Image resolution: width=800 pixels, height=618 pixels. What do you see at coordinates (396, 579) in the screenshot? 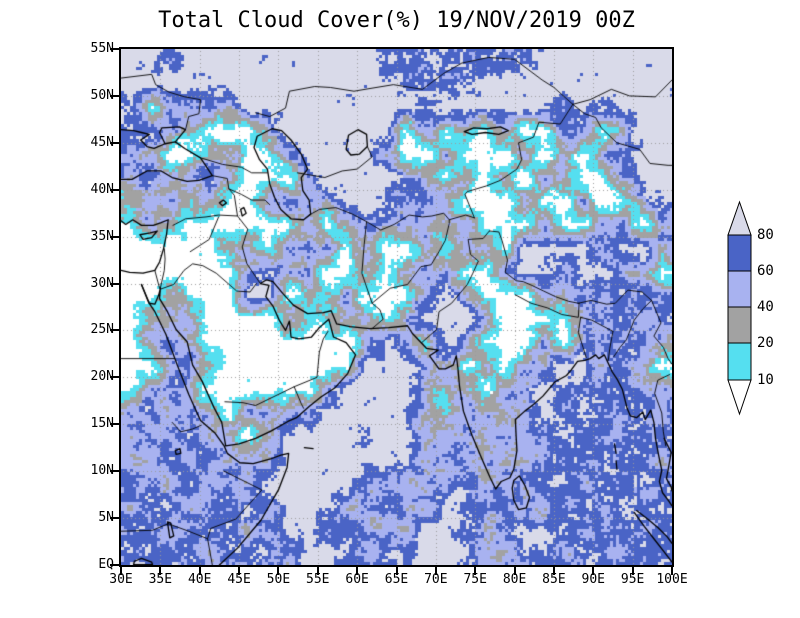
I see `x-axis-tick-label: 65E` at bounding box center [396, 579].